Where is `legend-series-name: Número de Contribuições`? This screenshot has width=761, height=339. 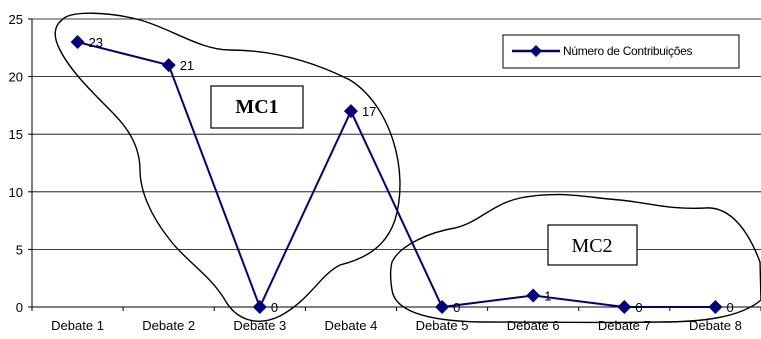
legend-series-name: Número de Contribuições is located at coordinates (627, 51).